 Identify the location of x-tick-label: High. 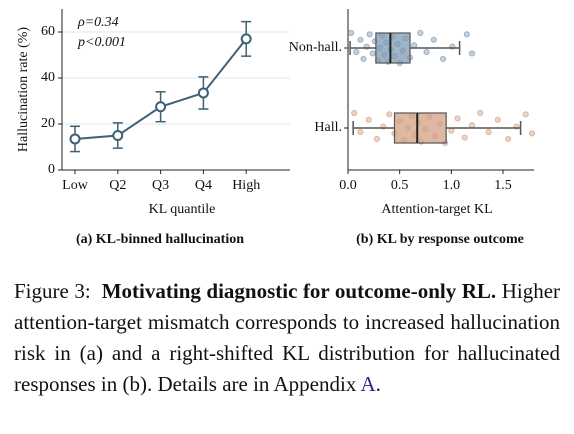
(246, 185).